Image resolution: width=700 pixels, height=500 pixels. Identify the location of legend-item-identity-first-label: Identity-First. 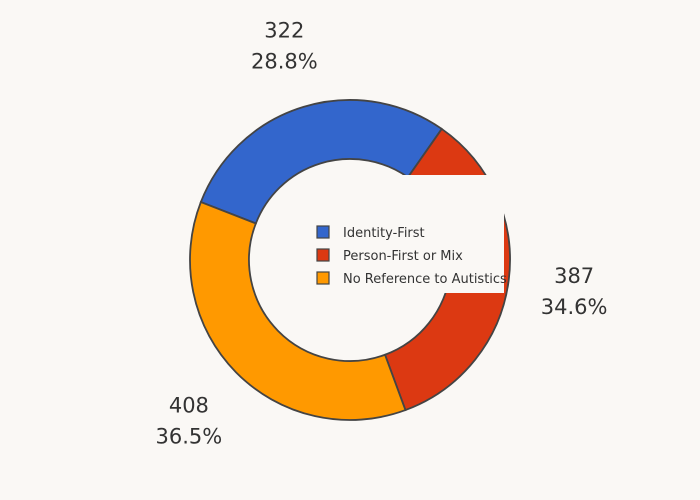
(384, 233).